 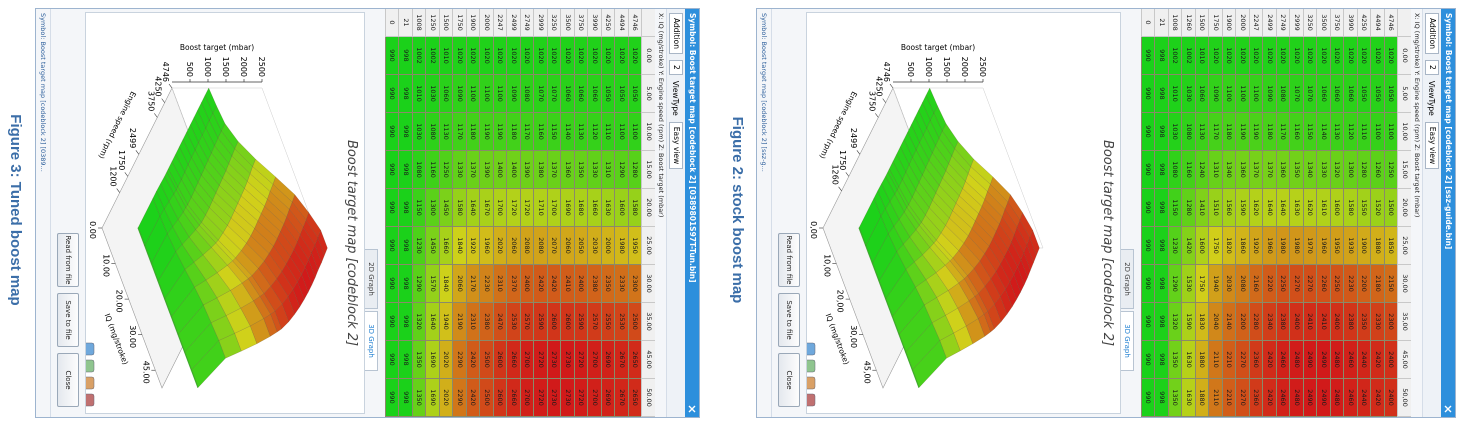 What do you see at coordinates (1202, 246) in the screenshot?
I see `map-cell: 1600` at bounding box center [1202, 246].